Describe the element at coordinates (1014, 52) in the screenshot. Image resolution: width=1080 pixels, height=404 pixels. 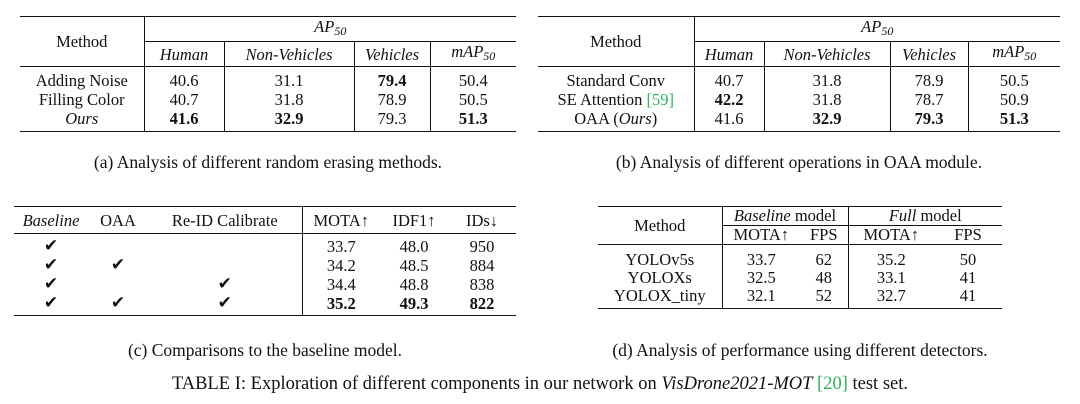
I see `table-b-col-map50: mAP50` at that location.